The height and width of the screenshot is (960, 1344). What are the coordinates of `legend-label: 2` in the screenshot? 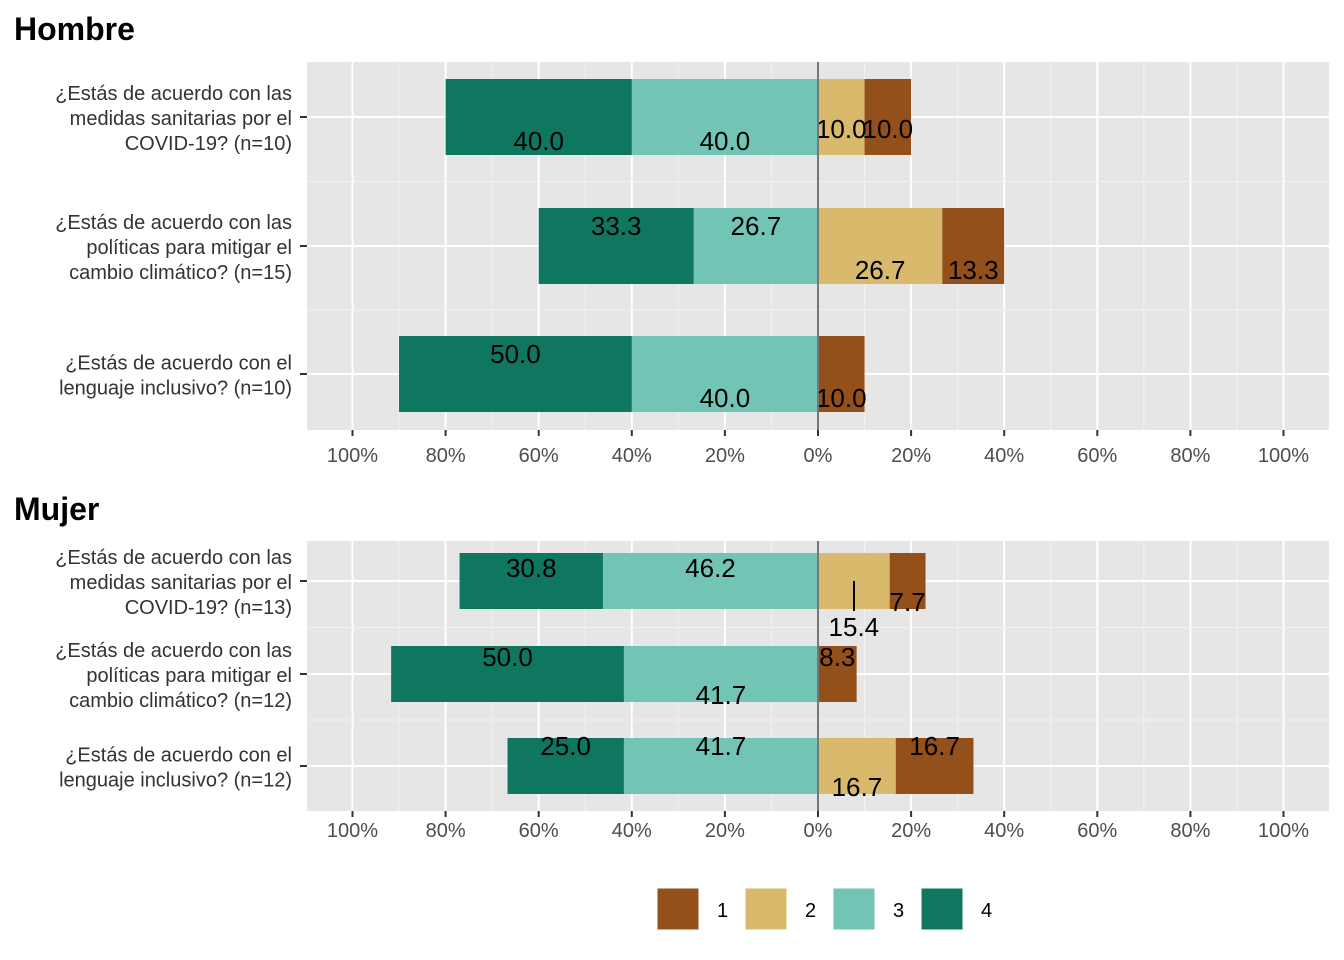 It's located at (810, 911).